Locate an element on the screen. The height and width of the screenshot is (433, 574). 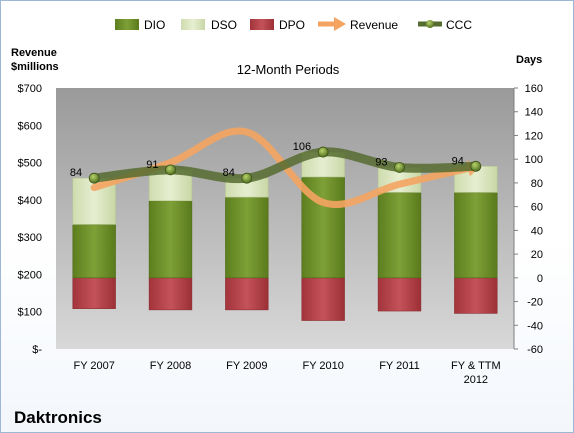
left-tick-label: $100 is located at coordinates (30, 313).